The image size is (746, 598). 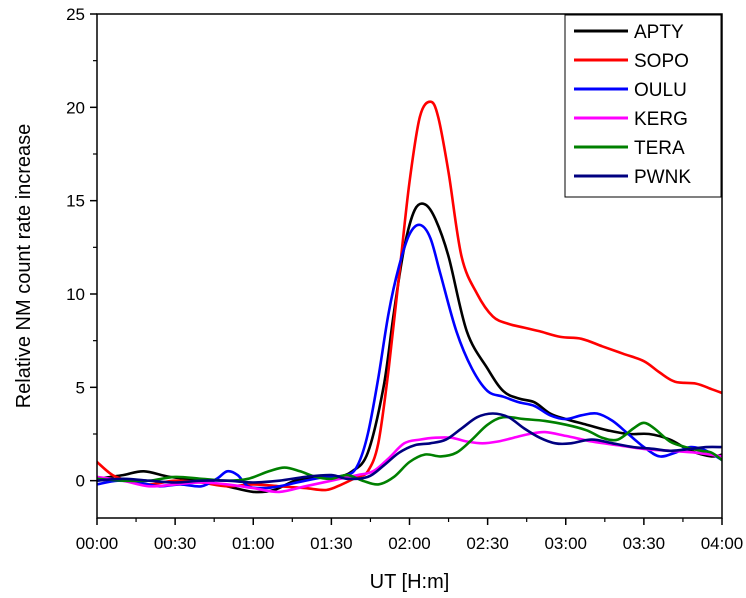 What do you see at coordinates (81, 248) in the screenshot?
I see `y-axis-ticks: 0 5 10 15 20 25` at bounding box center [81, 248].